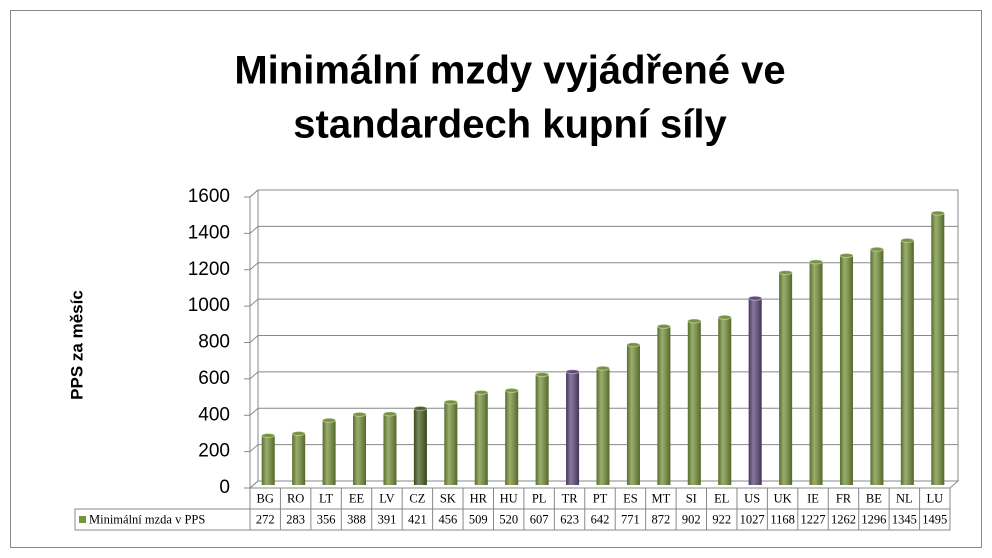 The height and width of the screenshot is (558, 992). Describe the element at coordinates (782, 519) in the screenshot. I see `data-table-value: 1168` at that location.